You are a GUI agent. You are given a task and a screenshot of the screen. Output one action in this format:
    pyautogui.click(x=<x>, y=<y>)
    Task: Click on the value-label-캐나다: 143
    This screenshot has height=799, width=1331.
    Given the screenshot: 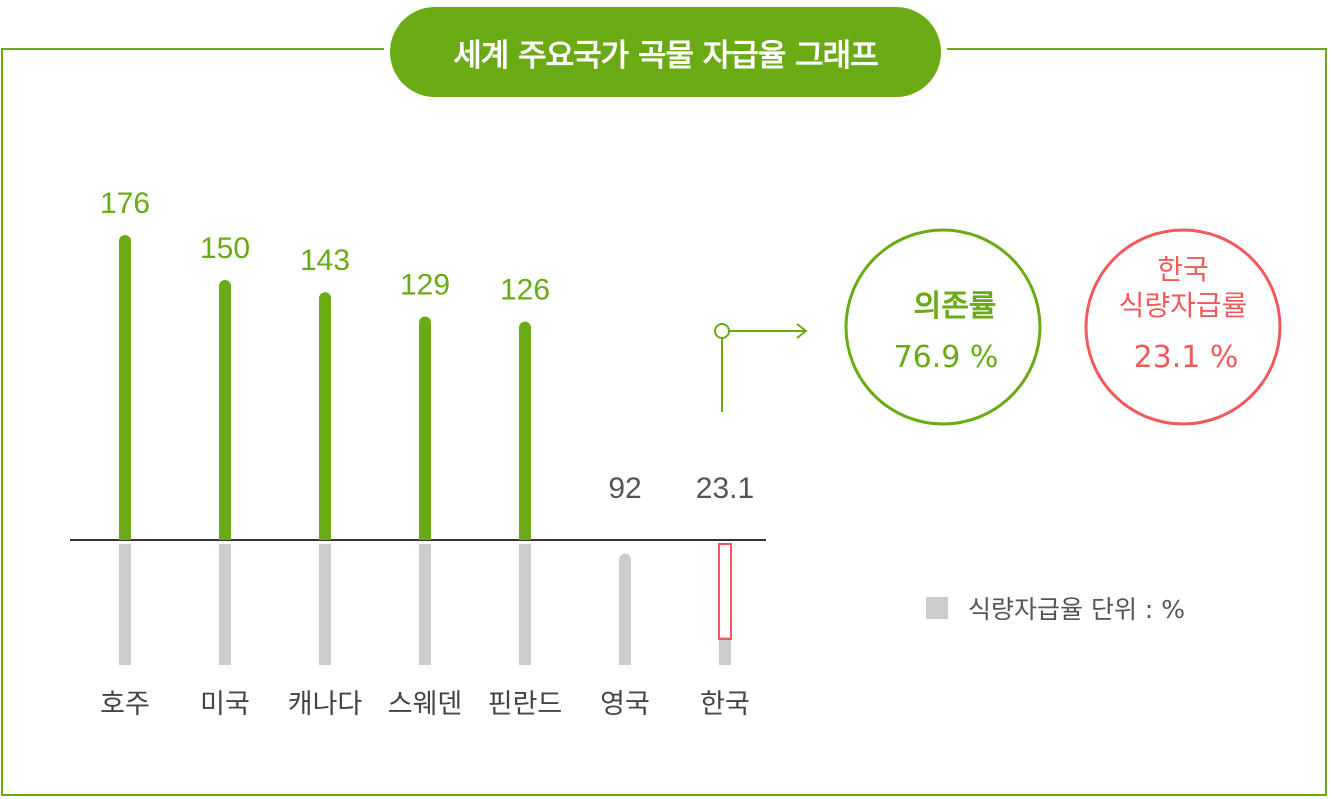 What is the action you would take?
    pyautogui.click(x=325, y=260)
    